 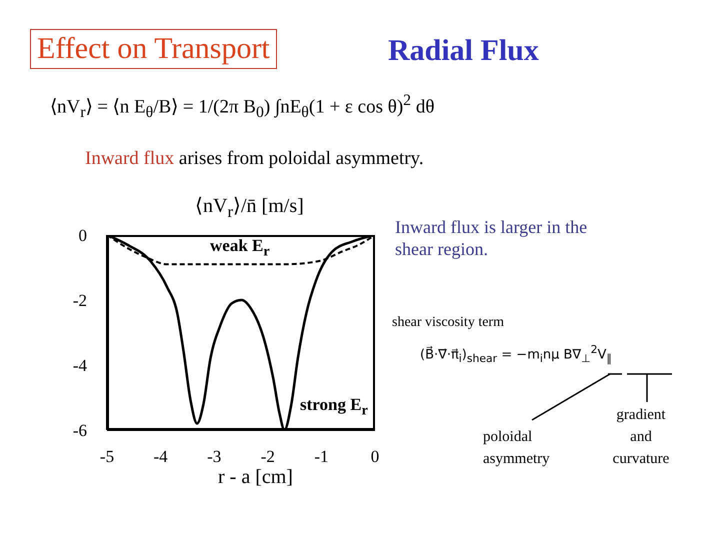 I want to click on text: poloidal asymmetry, so click(x=517, y=448).